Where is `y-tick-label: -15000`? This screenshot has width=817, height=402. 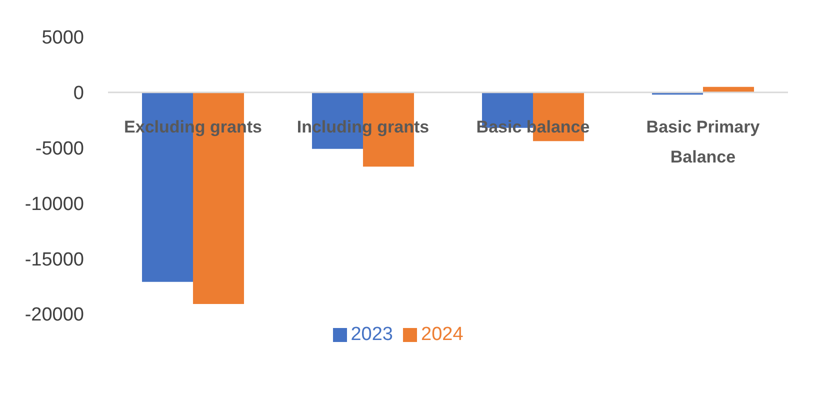 y-tick-label: -15000 is located at coordinates (54, 259).